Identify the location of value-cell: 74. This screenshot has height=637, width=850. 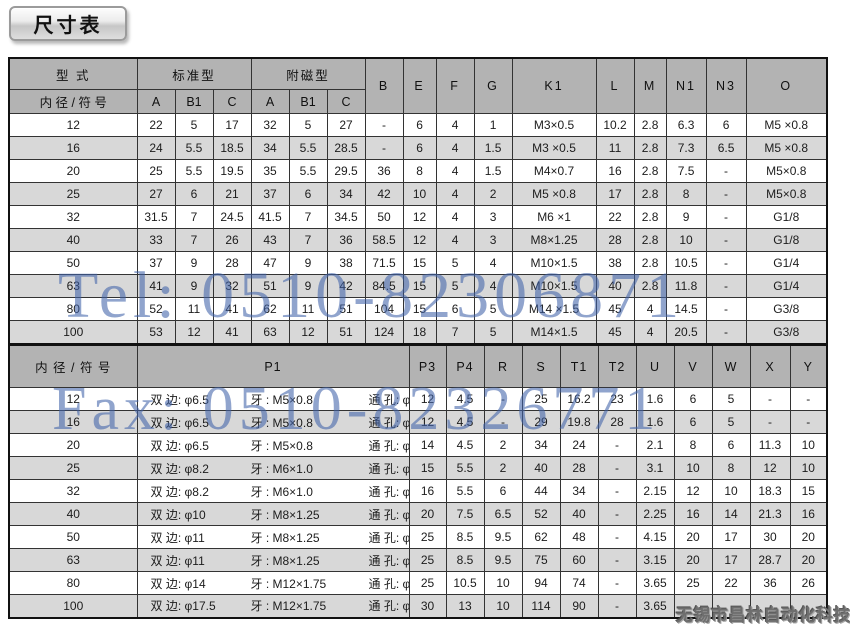
(579, 583).